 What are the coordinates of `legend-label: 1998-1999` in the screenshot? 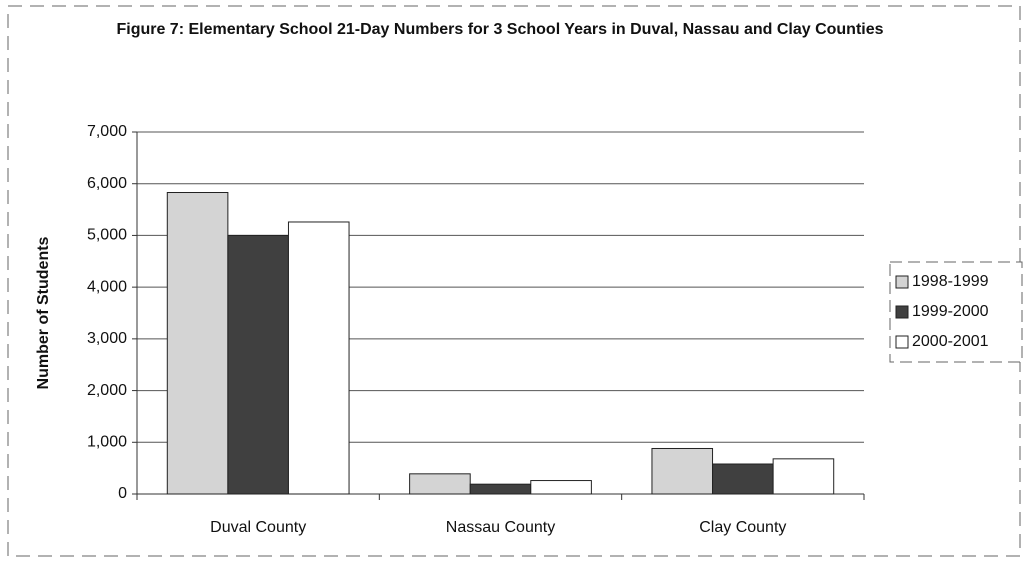 It's located at (950, 281).